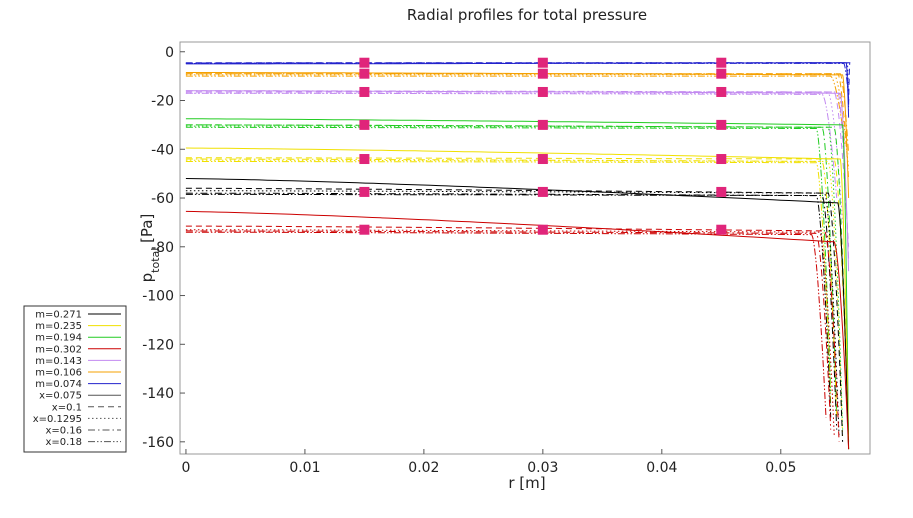  Describe the element at coordinates (57, 419) in the screenshot. I see `legend-label: x=0.1295` at that location.